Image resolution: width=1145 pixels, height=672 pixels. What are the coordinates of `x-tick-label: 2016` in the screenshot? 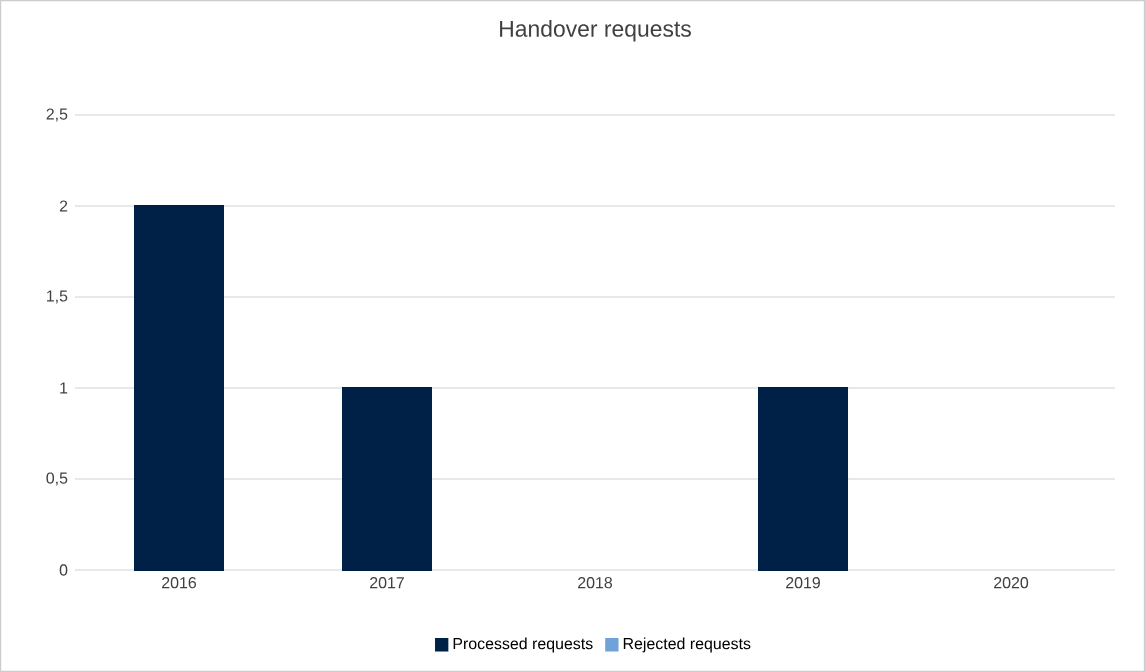 It's located at (179, 583).